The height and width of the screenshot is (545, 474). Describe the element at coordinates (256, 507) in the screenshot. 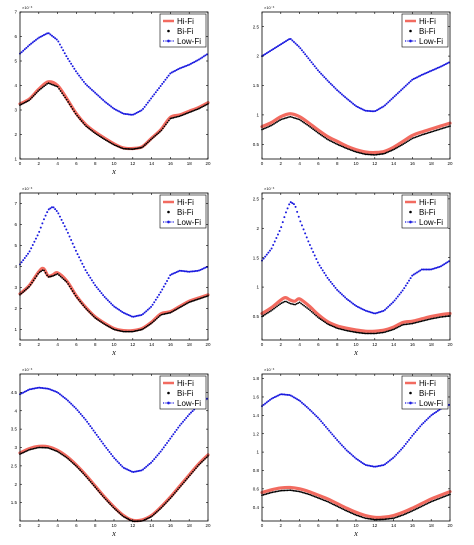

I see `y-tick-label: 0.4` at that location.